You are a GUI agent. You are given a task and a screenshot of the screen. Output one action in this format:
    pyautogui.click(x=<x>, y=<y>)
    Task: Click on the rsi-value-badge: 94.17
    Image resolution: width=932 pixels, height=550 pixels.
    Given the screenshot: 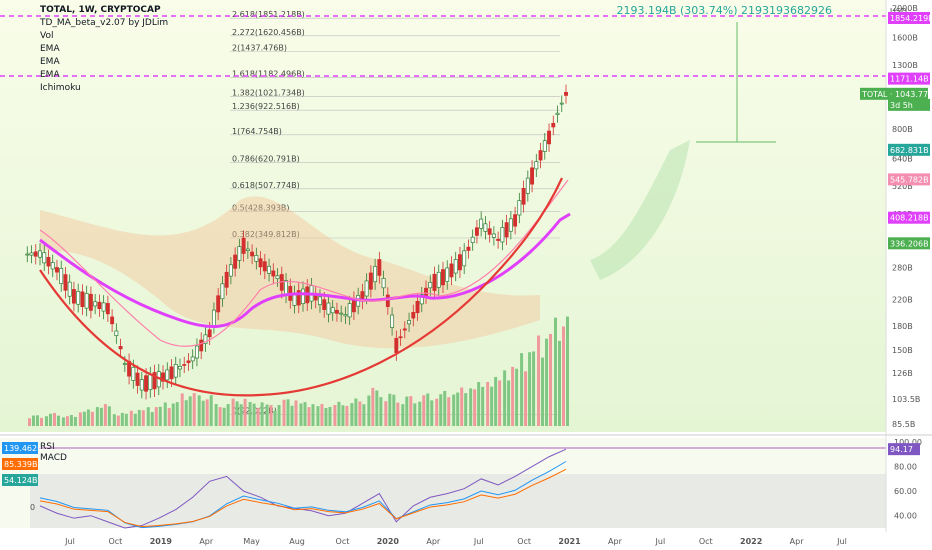 What is the action you would take?
    pyautogui.click(x=904, y=449)
    